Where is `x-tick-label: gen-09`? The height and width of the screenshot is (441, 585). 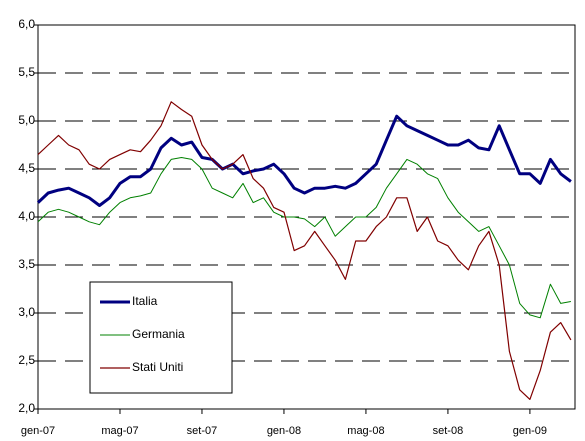 x-tick-label: gen-09 is located at coordinates (530, 431).